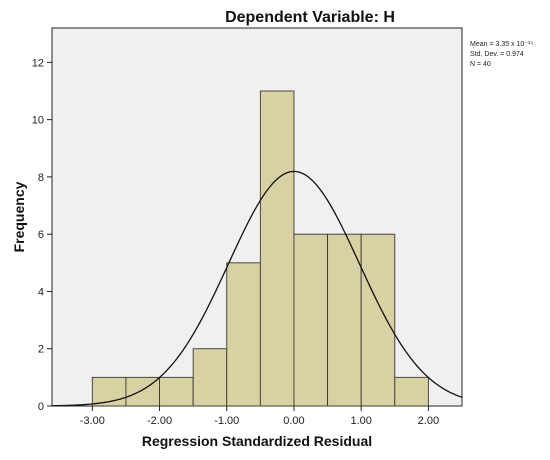  Describe the element at coordinates (360, 421) in the screenshot. I see `x-tick-label-4: 1.00` at that location.